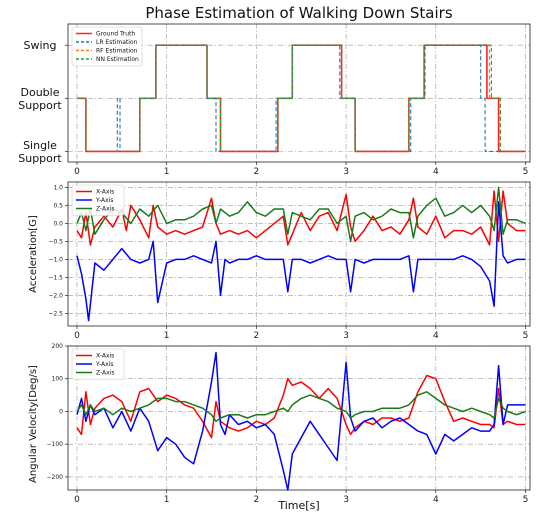  I want to click on legend-entry: Ground Truth, so click(115, 34).